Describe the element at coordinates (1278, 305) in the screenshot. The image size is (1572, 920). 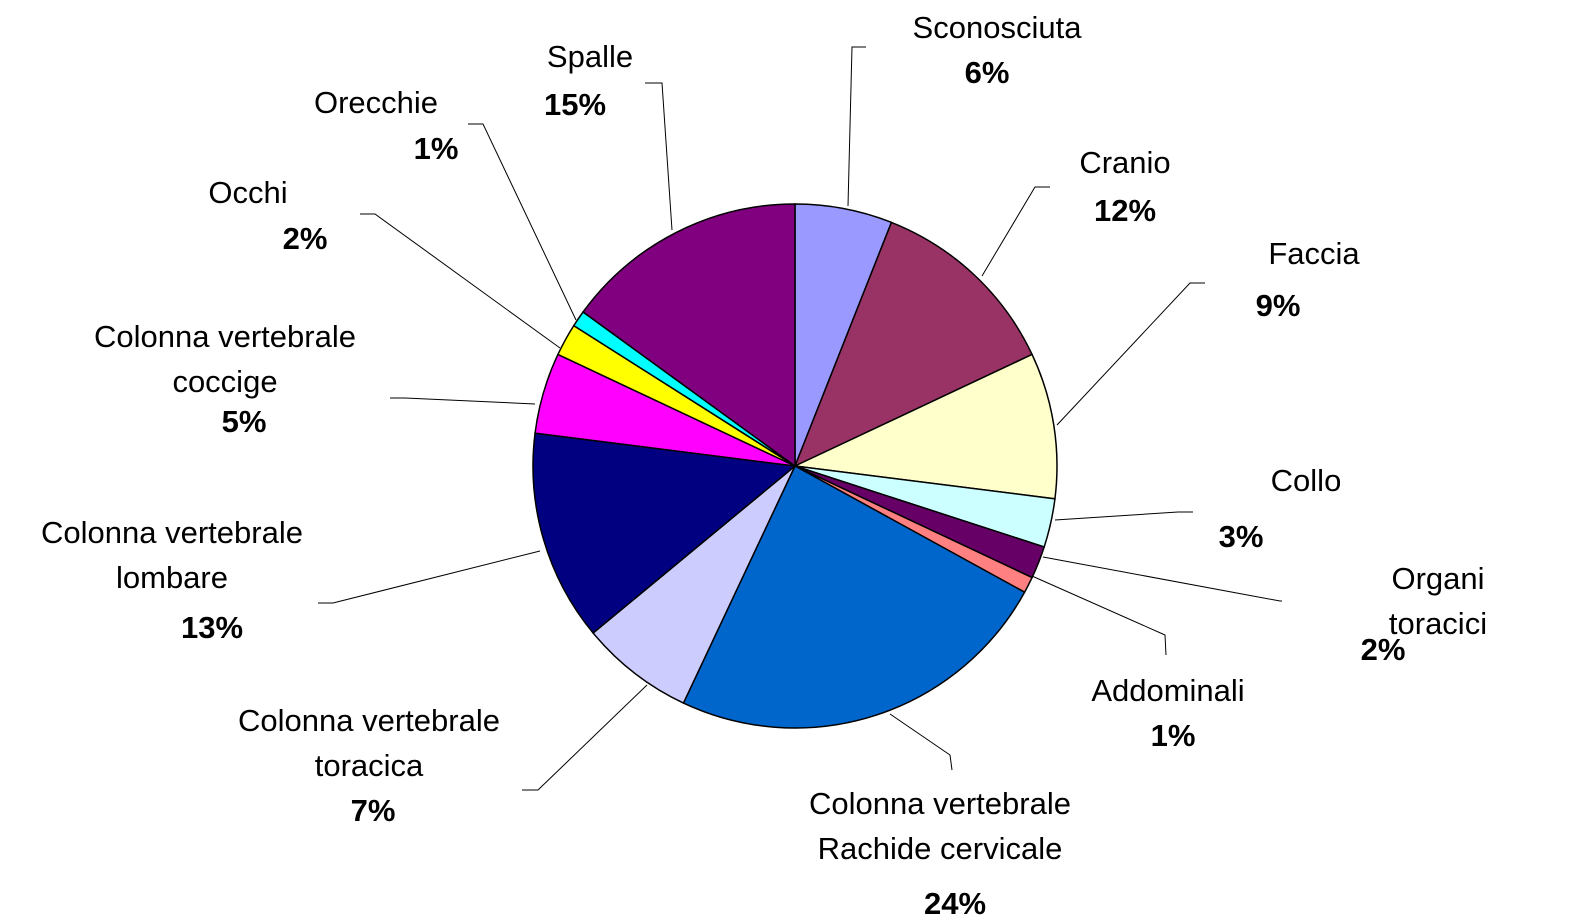
I see `slice-value-label: 9%` at that location.